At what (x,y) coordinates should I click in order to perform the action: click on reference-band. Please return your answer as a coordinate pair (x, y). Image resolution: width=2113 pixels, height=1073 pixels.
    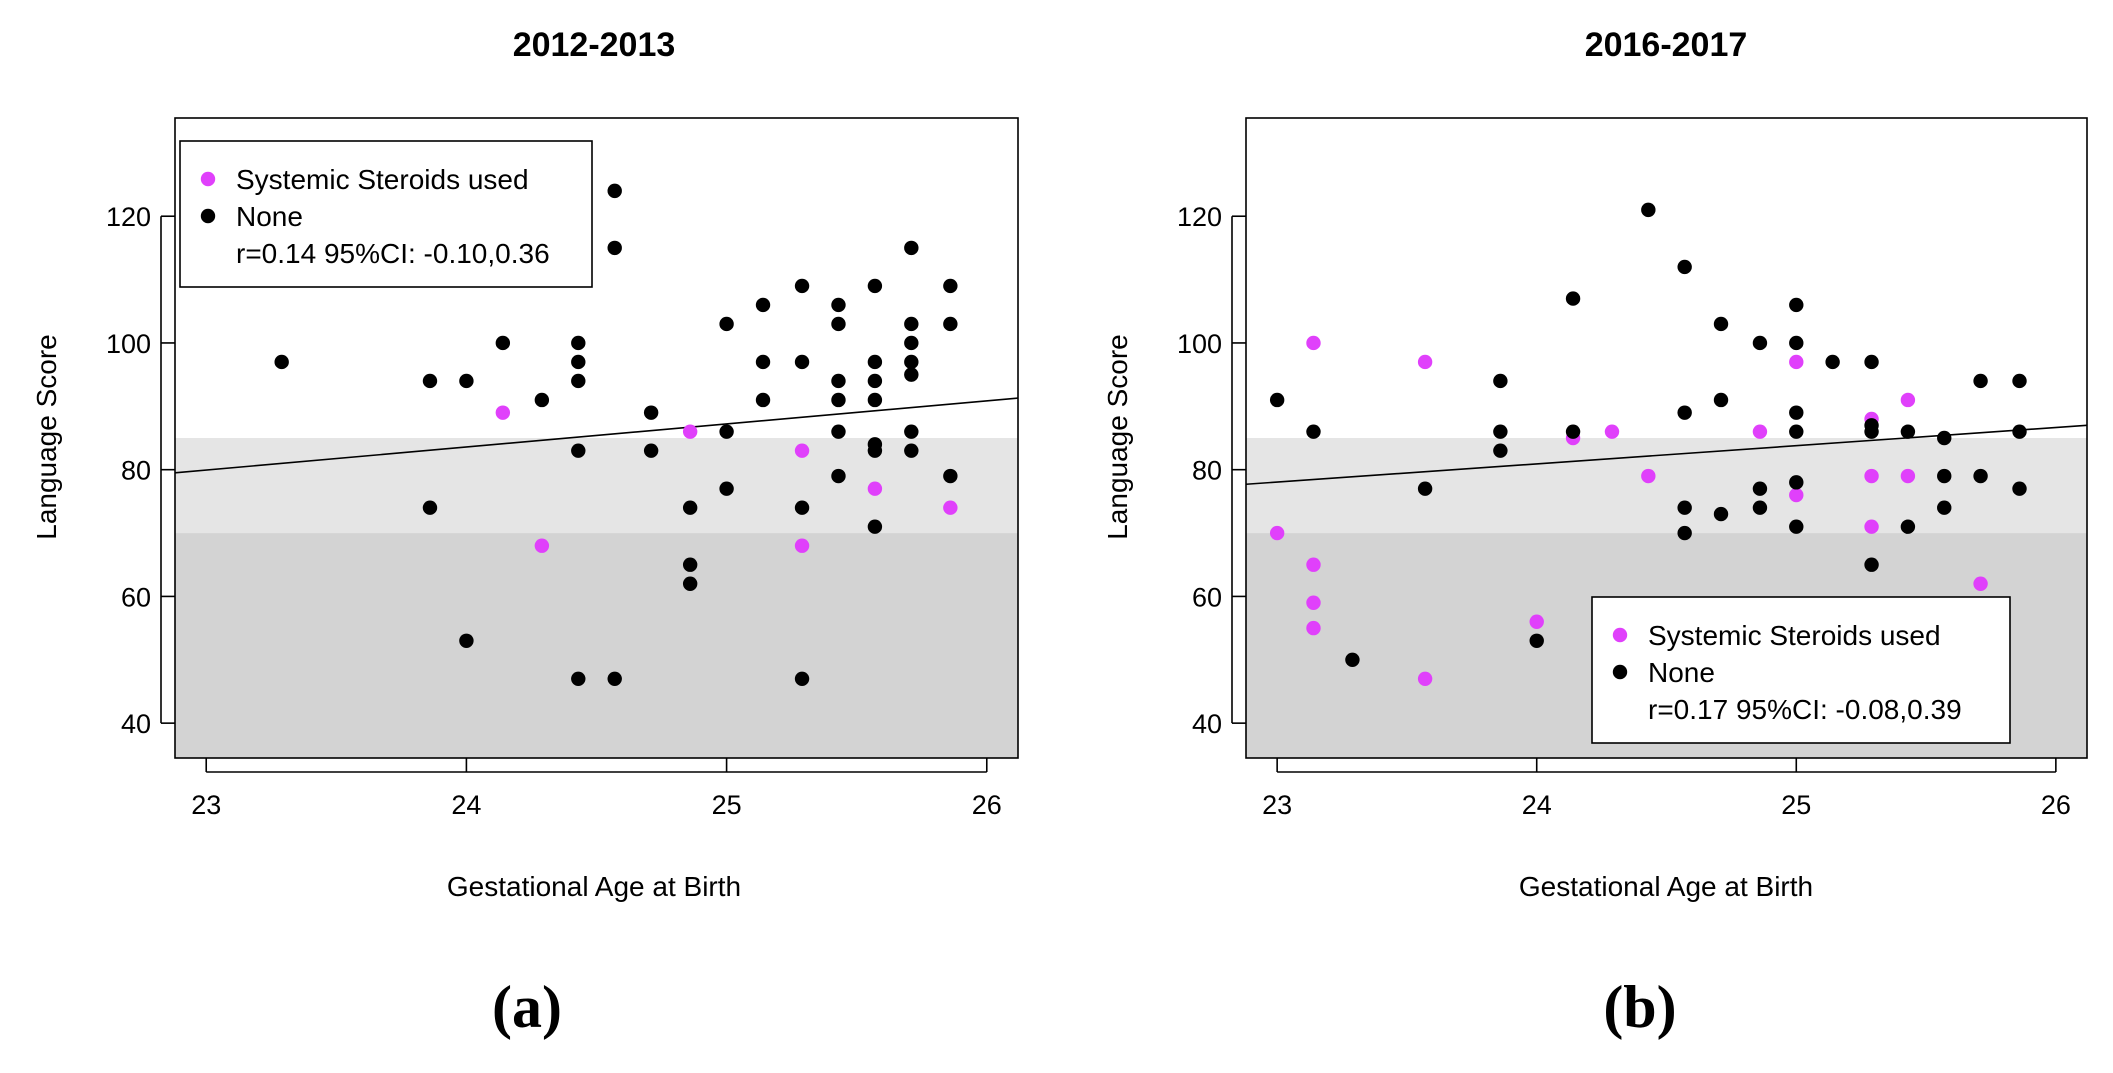
    Looking at the image, I should click on (596, 645).